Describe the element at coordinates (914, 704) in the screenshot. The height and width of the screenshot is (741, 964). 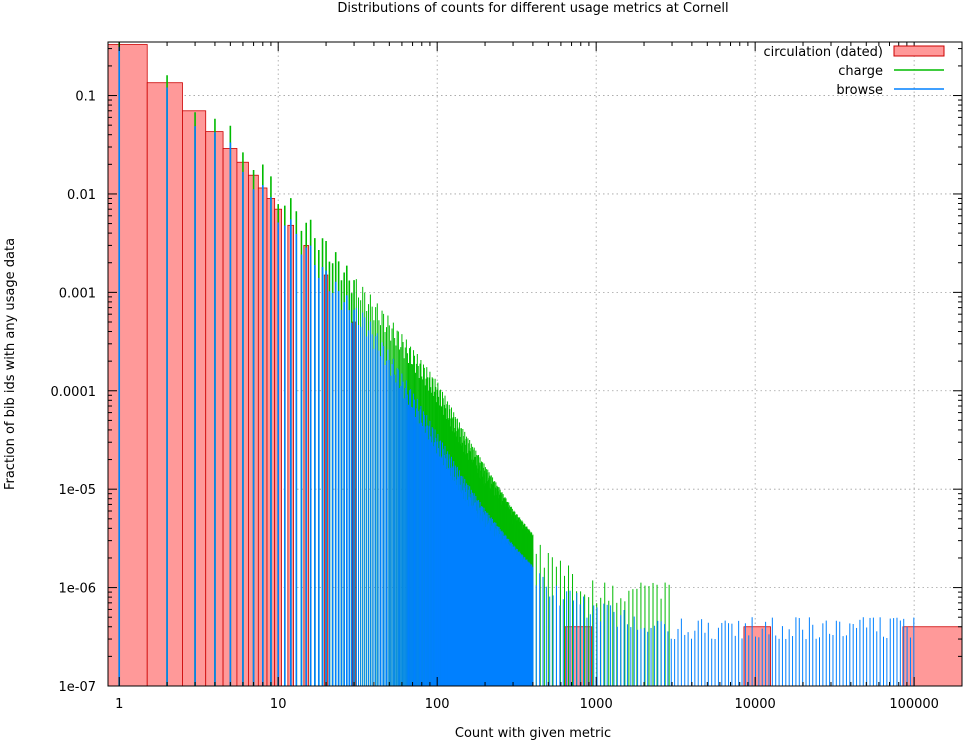
I see `x-tick-label: 100000` at that location.